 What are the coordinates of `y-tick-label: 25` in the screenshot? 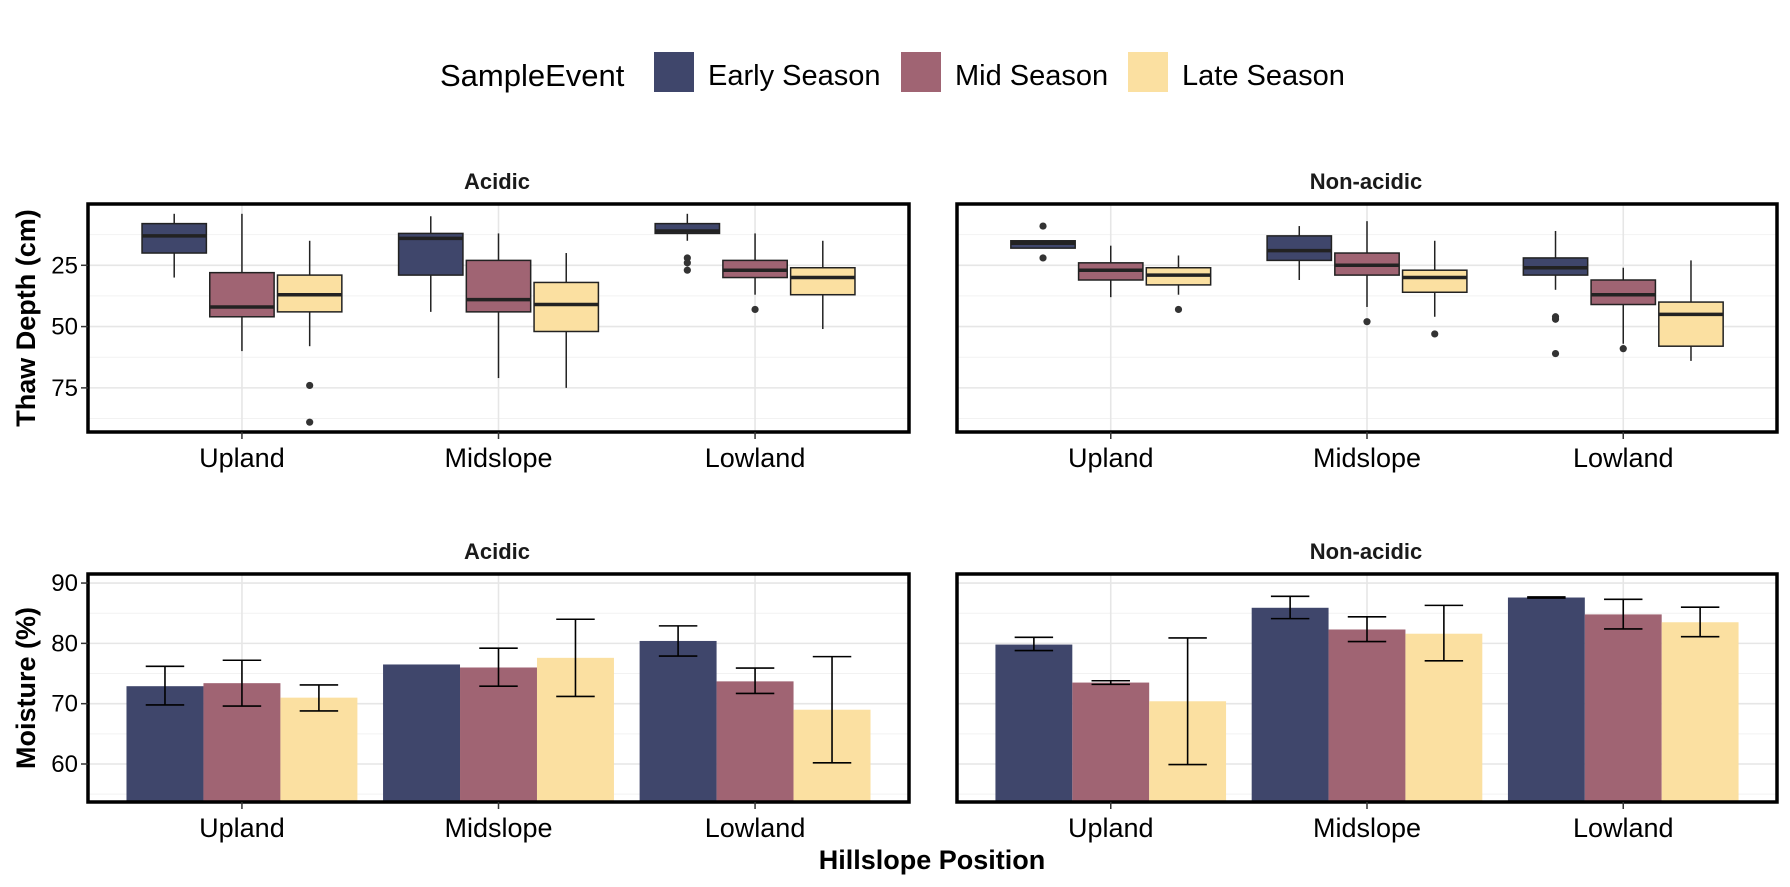 It's located at (64, 265).